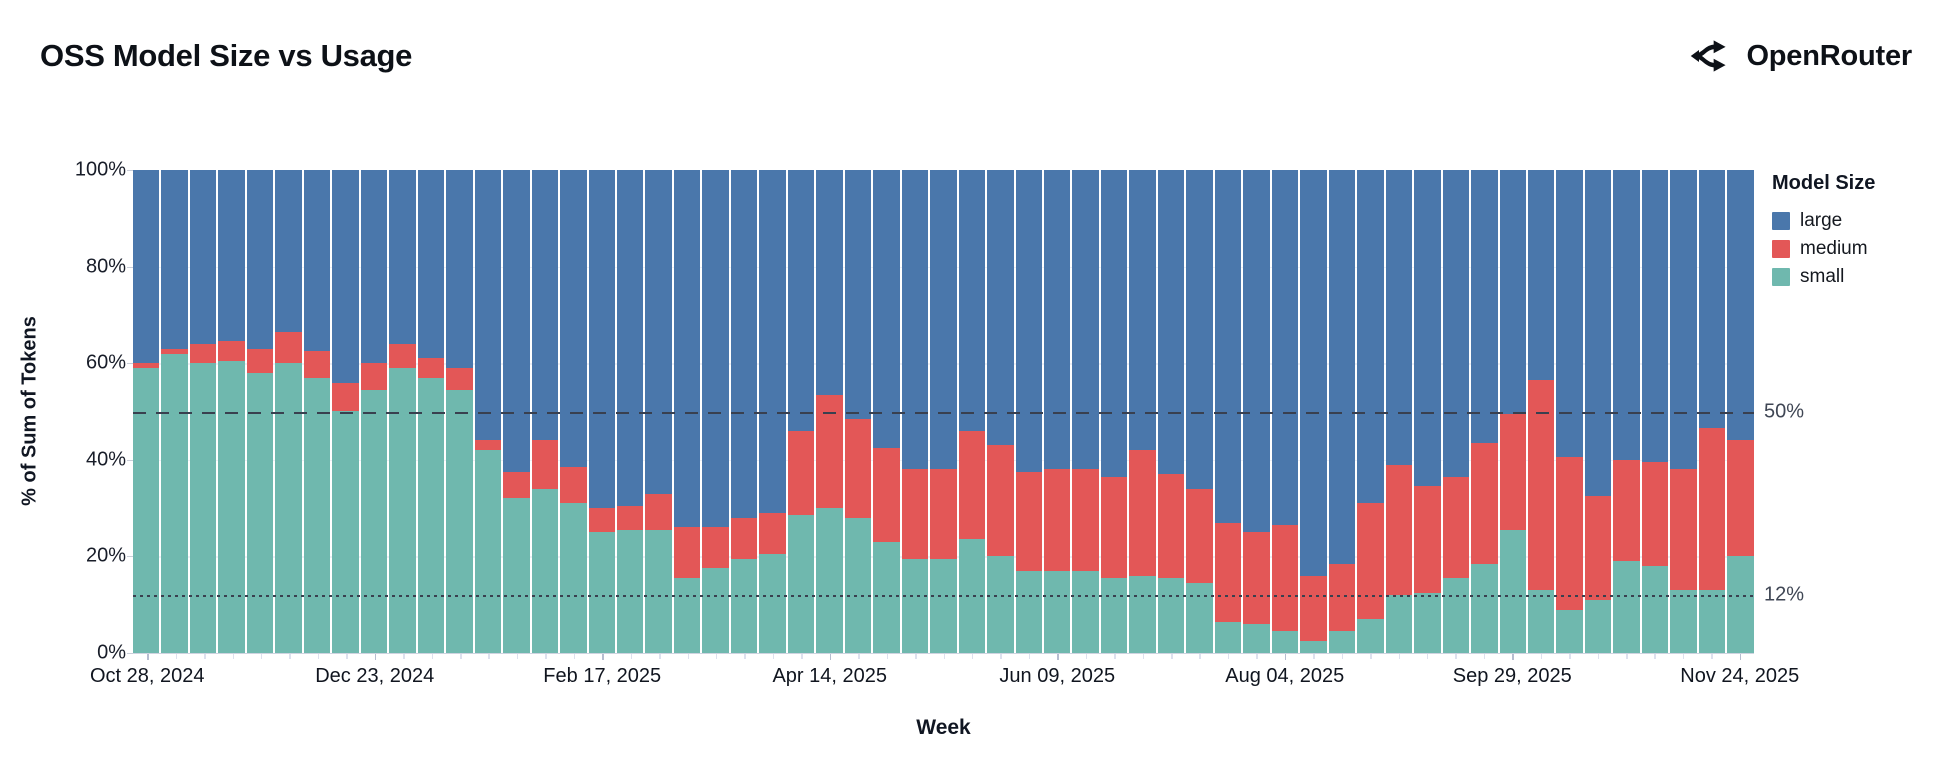  What do you see at coordinates (1857, 277) in the screenshot?
I see `legend-item-small: small` at bounding box center [1857, 277].